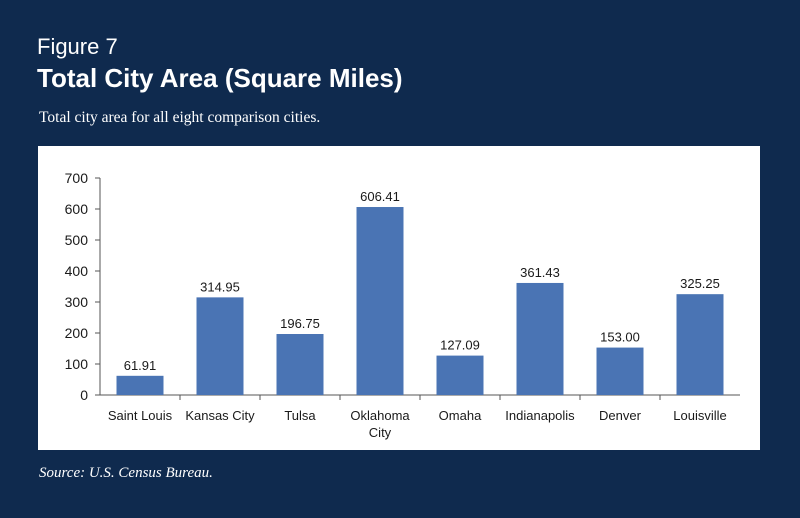 This screenshot has width=800, height=518. Describe the element at coordinates (620, 415) in the screenshot. I see `category-label: Denver` at that location.